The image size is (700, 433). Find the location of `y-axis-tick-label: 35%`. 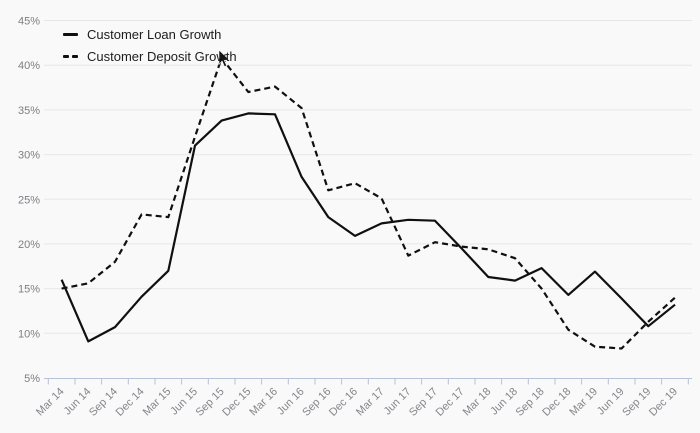

y-axis-tick-label: 35% is located at coordinates (29, 111).